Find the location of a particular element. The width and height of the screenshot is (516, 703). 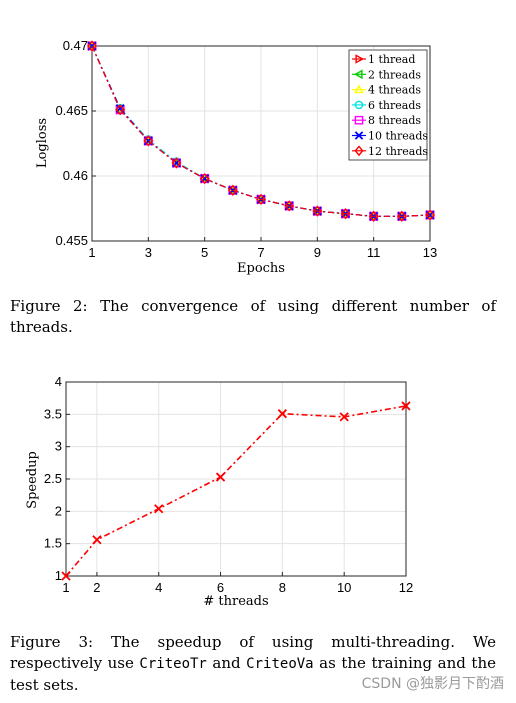

chart2-y-ticks: 1 1.5 2 2.5 3 3.5 4 is located at coordinates (57, 478).